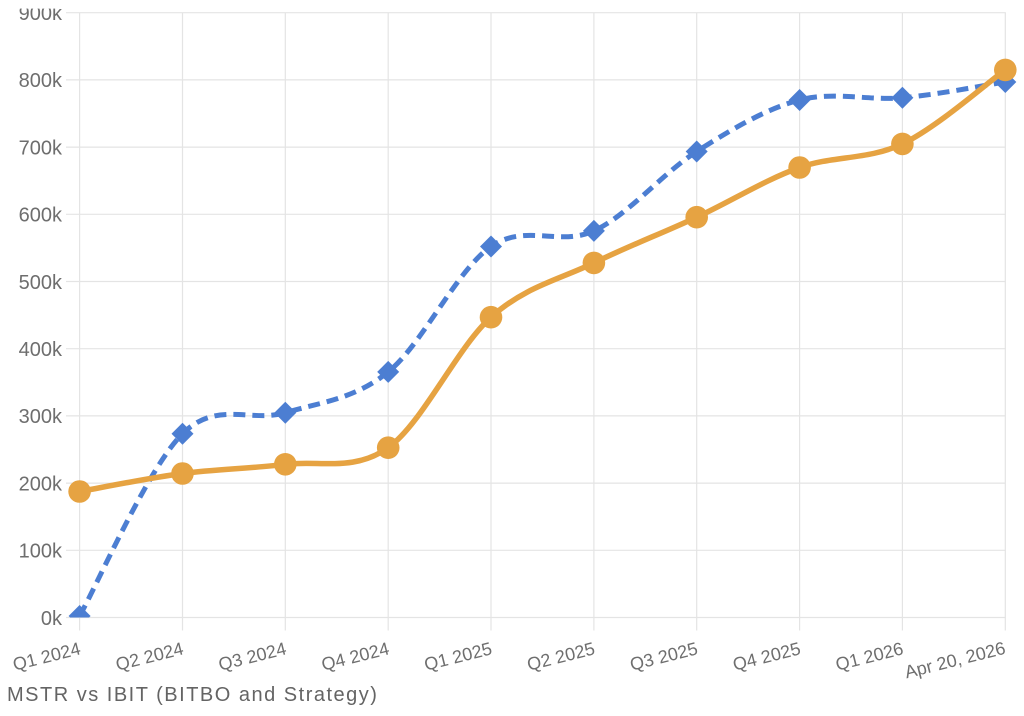 This screenshot has height=716, width=1024. Describe the element at coordinates (41, 81) in the screenshot. I see `svg-text: 800k` at that location.